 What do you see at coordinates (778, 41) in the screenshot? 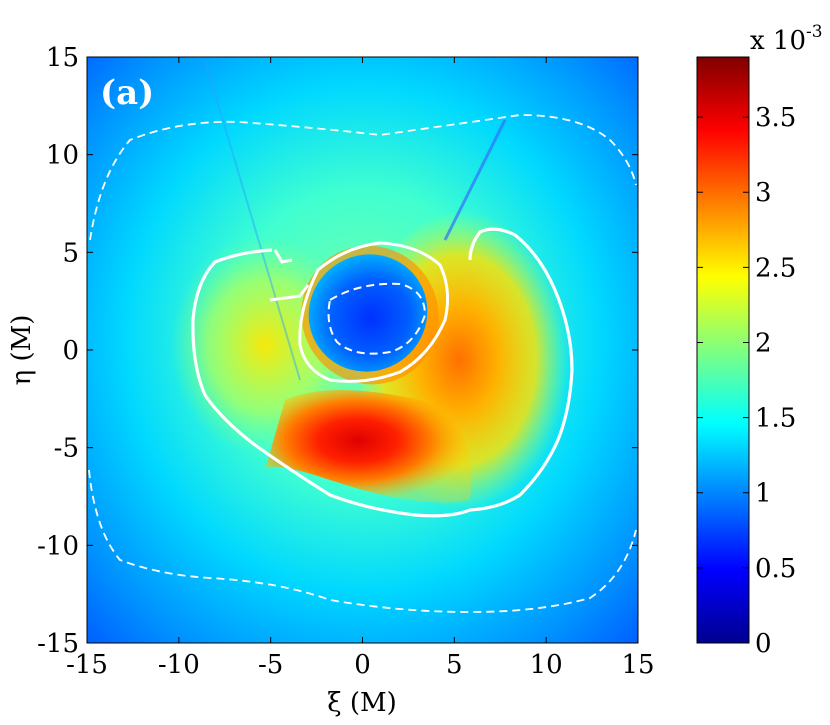
I see `colorbar-multiplier-base: x 10` at bounding box center [778, 41].